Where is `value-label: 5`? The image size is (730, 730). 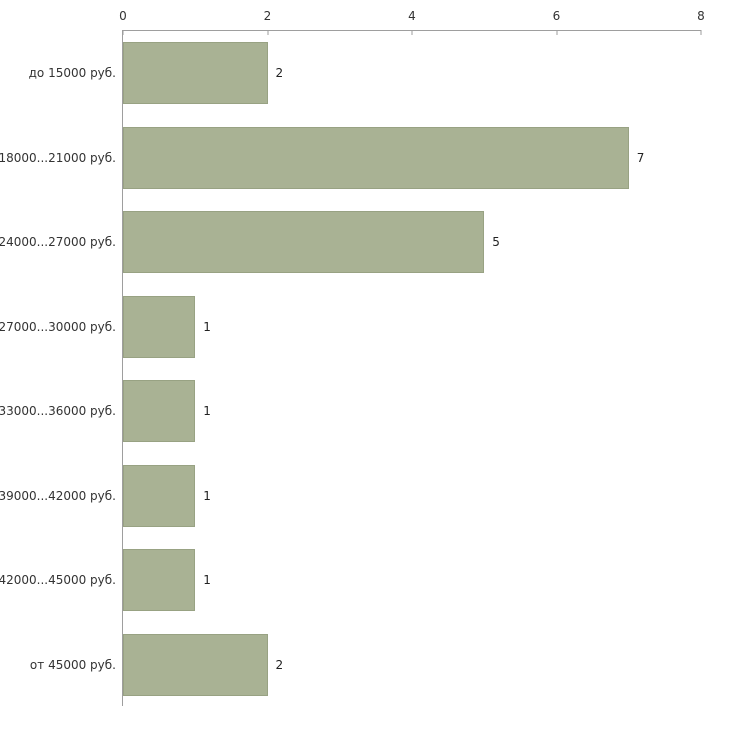
value-label: 5 is located at coordinates (496, 242).